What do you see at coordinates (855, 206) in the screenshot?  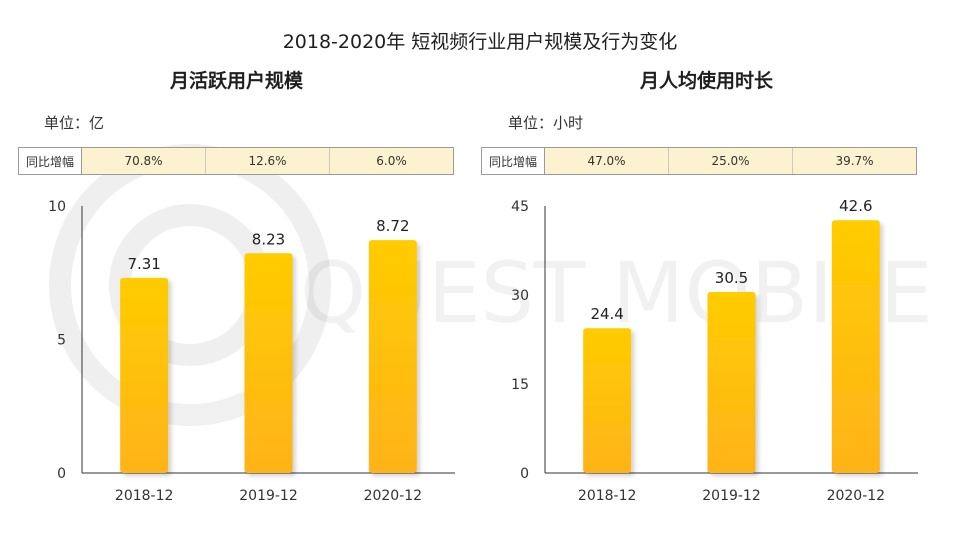 I see `right-value-label-2020-12: 42.6` at bounding box center [855, 206].